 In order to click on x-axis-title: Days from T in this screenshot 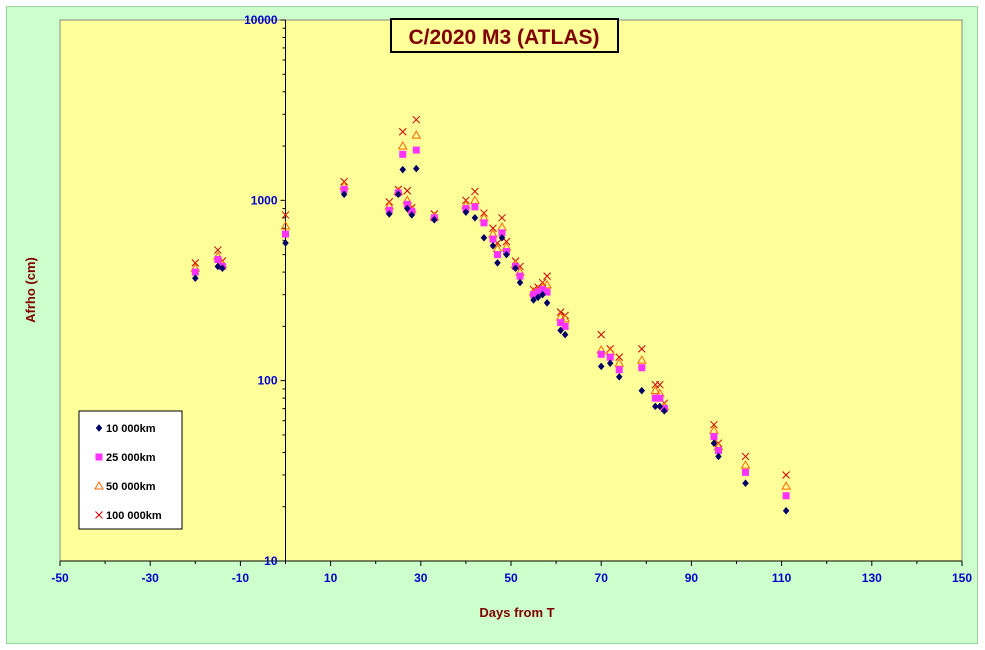, I will do `click(516, 612)`.